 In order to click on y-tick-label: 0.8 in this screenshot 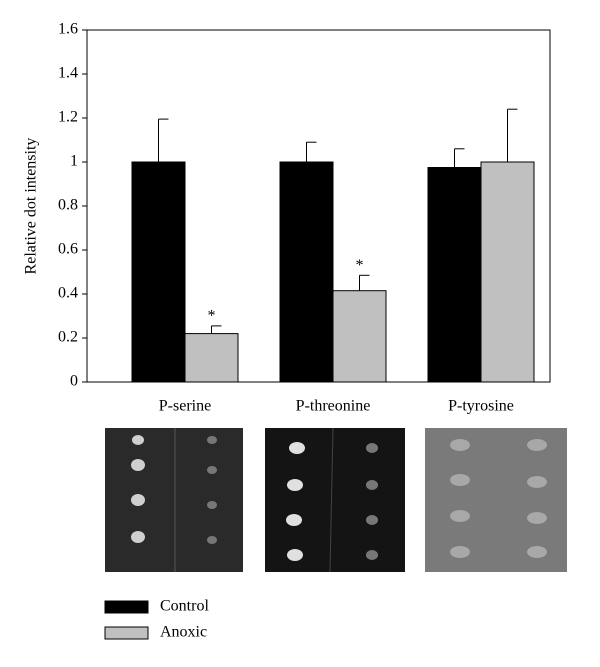, I will do `click(68, 205)`.